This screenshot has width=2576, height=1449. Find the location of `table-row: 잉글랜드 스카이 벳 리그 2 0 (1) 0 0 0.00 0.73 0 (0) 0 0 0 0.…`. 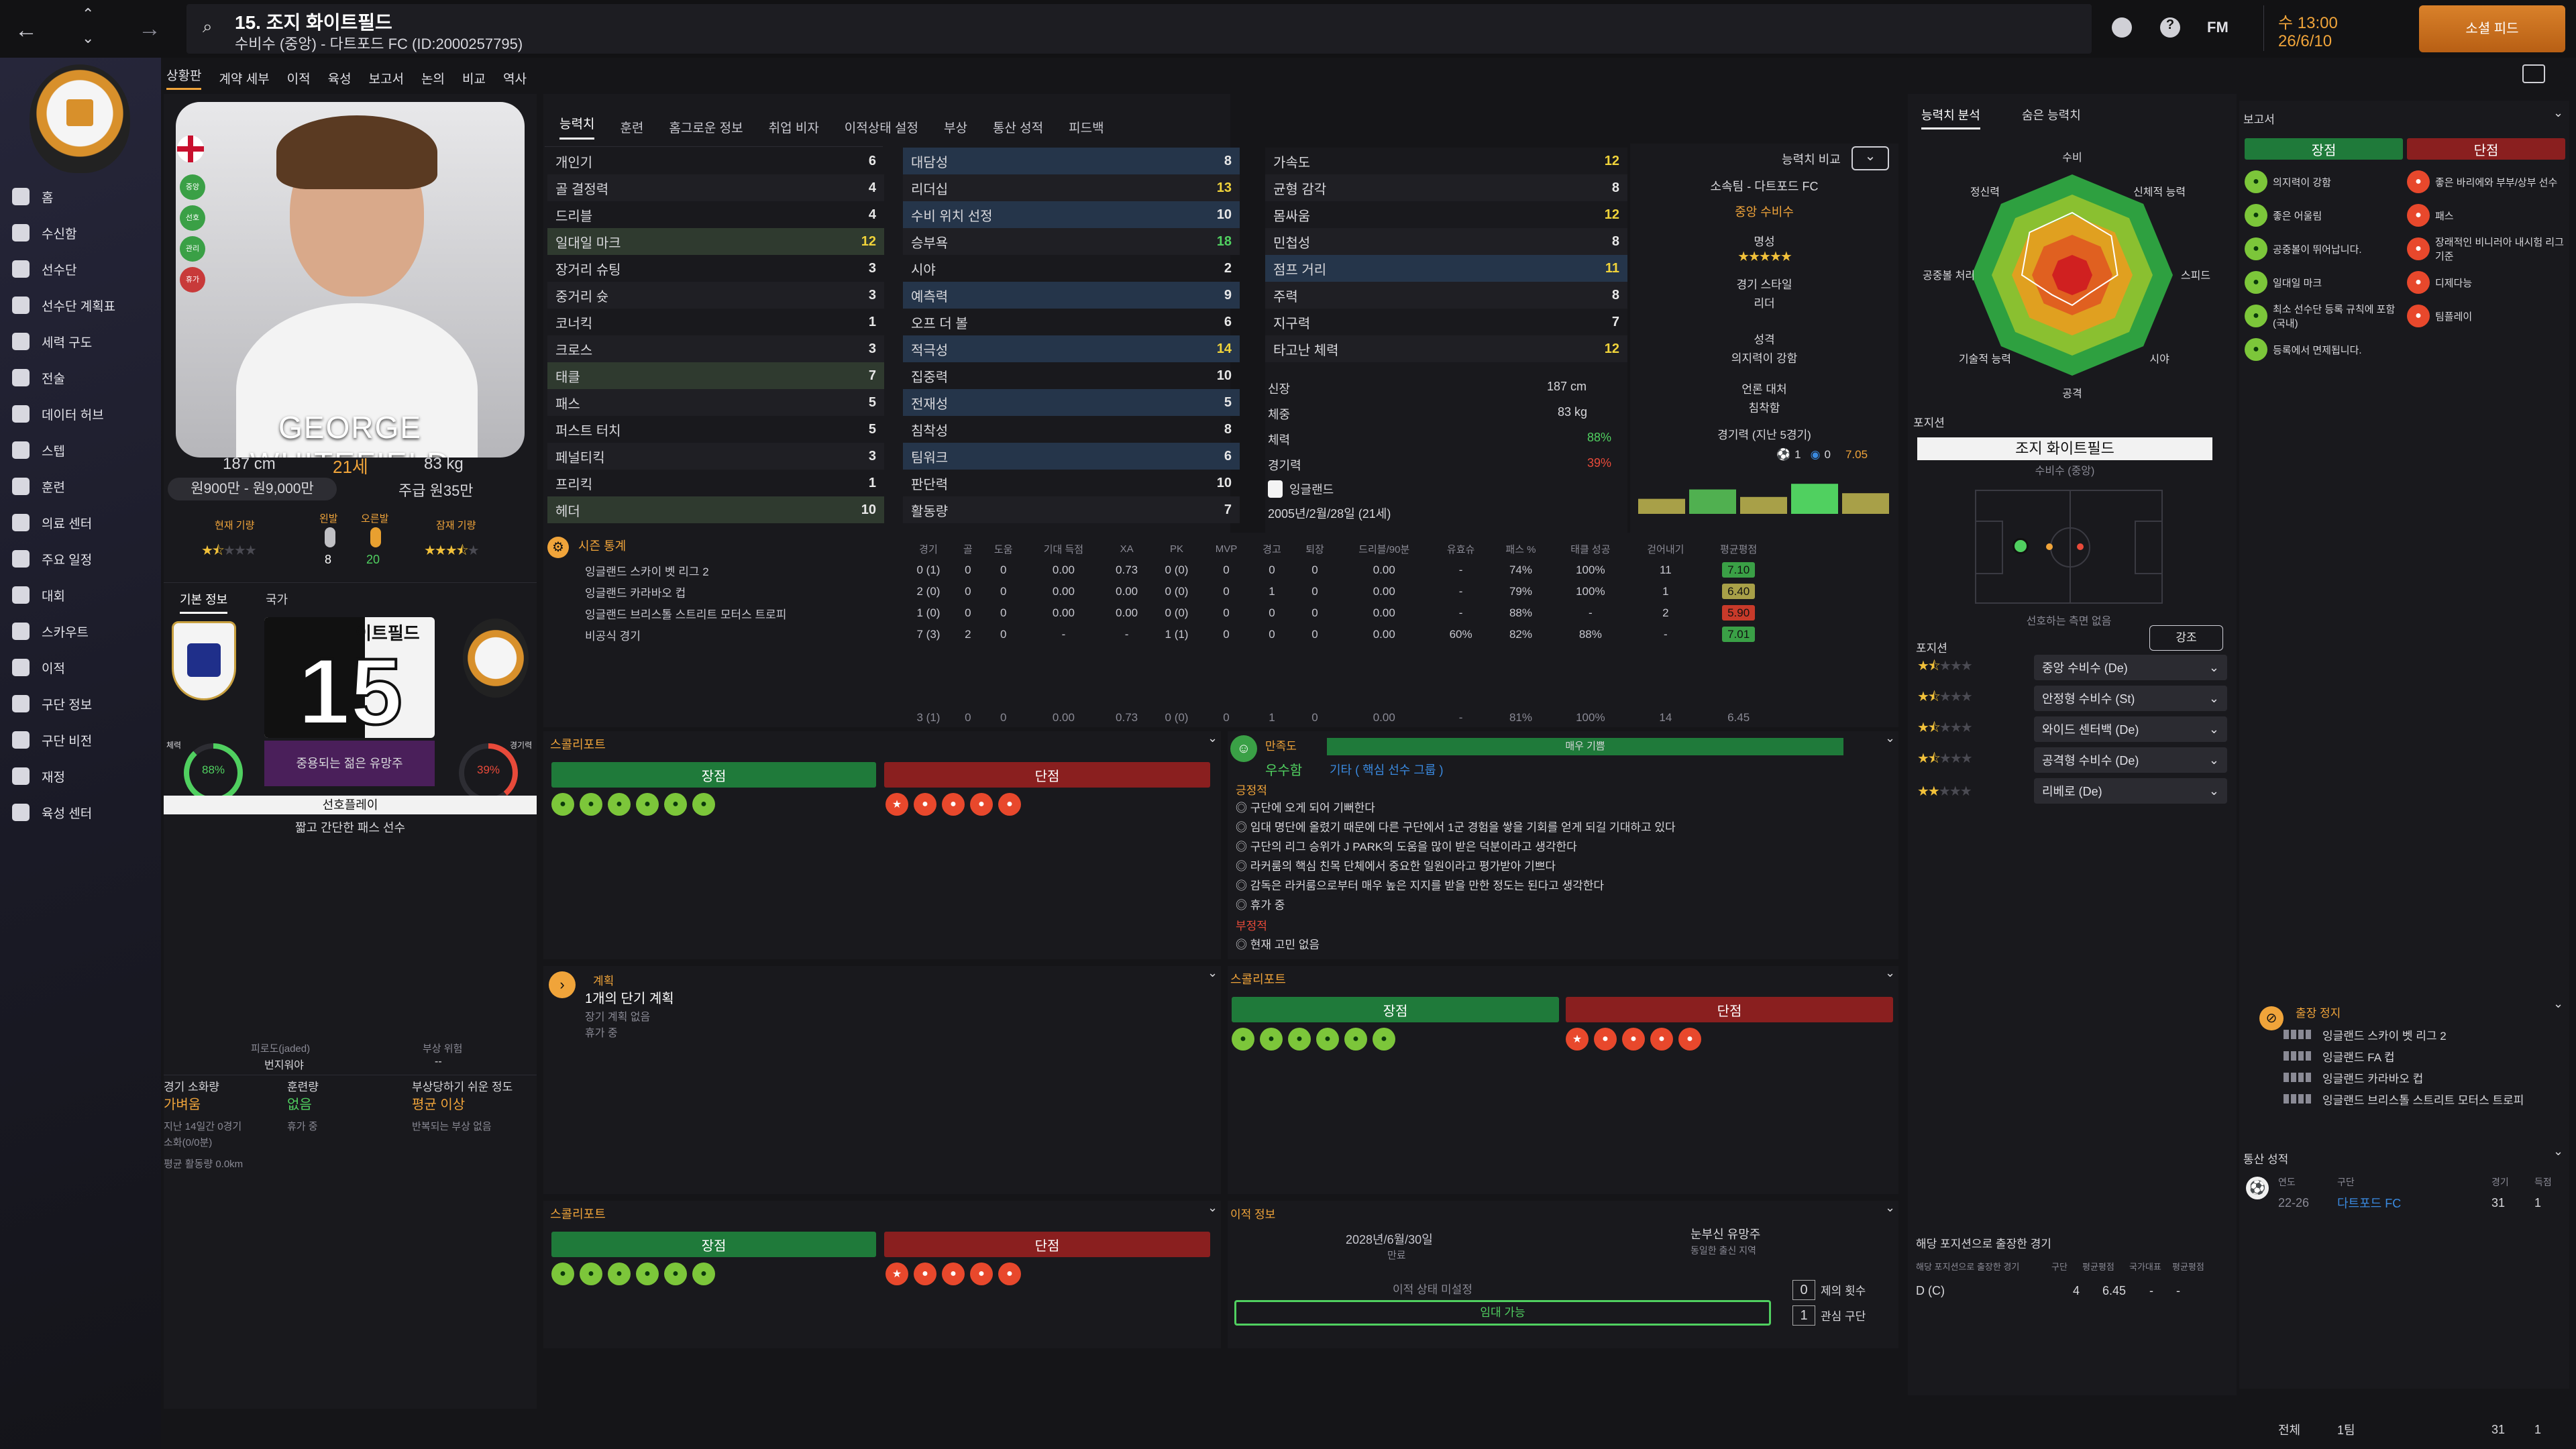

table-row: 잉글랜드 스카이 벳 리그 2 0 (1) 0 0 0.00 0.73 0 (0) 0 0 0 0.… is located at coordinates (1178, 570).